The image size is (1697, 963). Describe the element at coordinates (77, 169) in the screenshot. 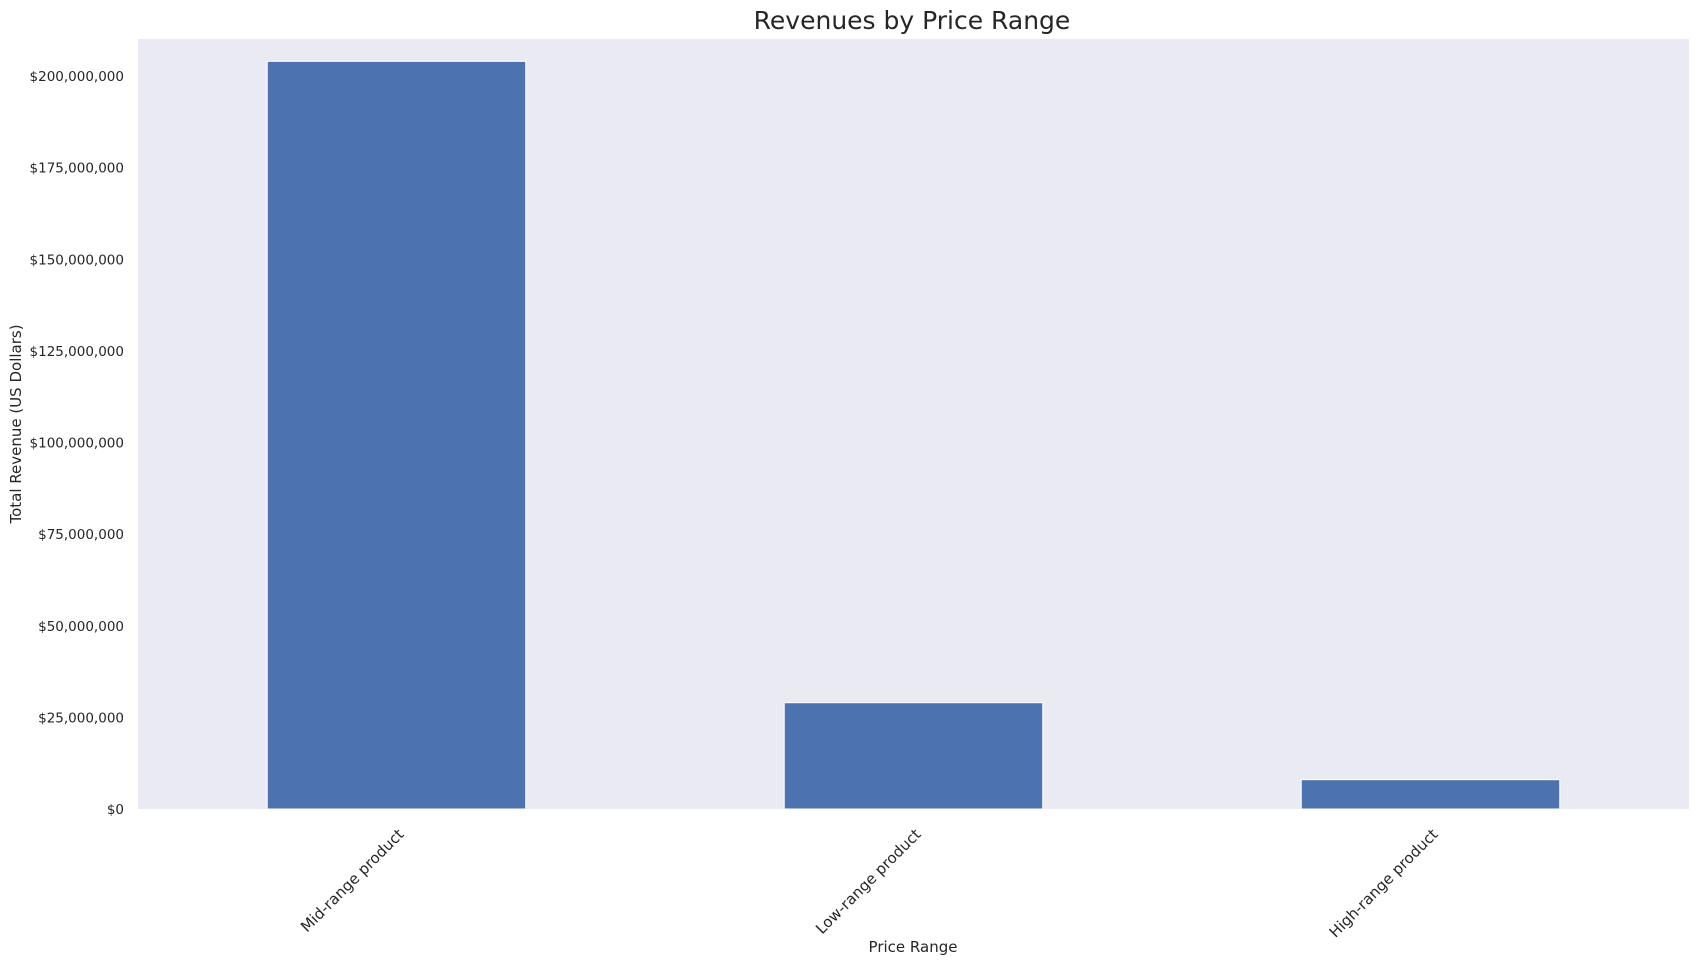

I see `y-tick-label: $175,000,000` at that location.